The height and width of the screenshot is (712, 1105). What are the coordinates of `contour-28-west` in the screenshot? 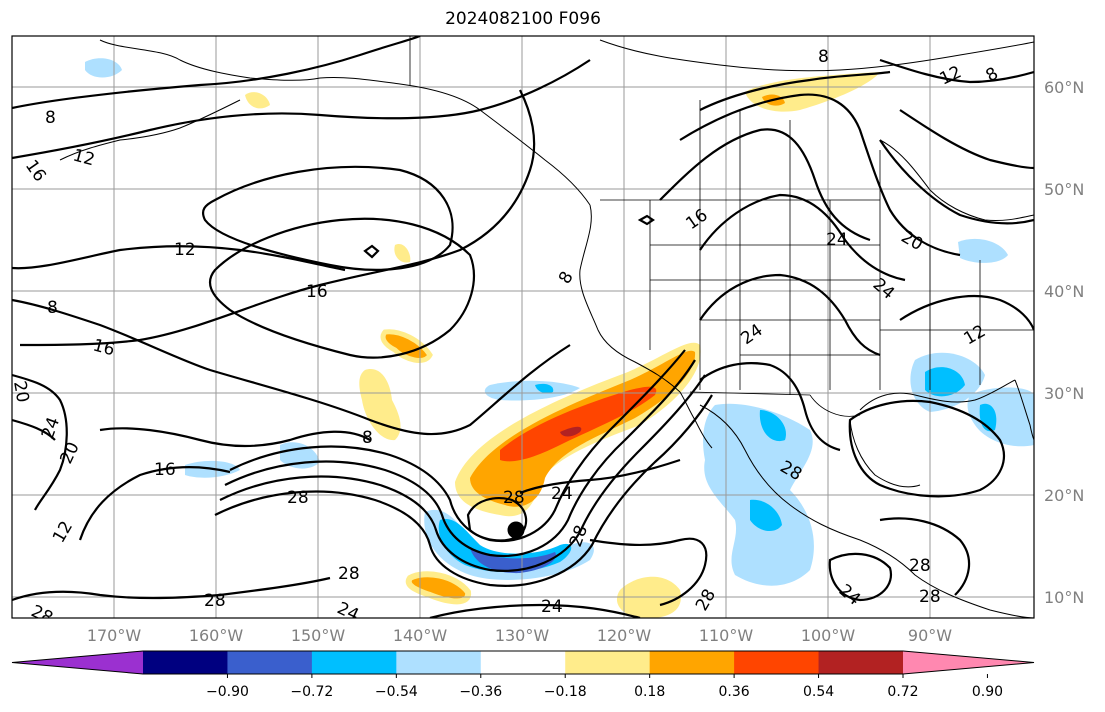 It's located at (171, 589).